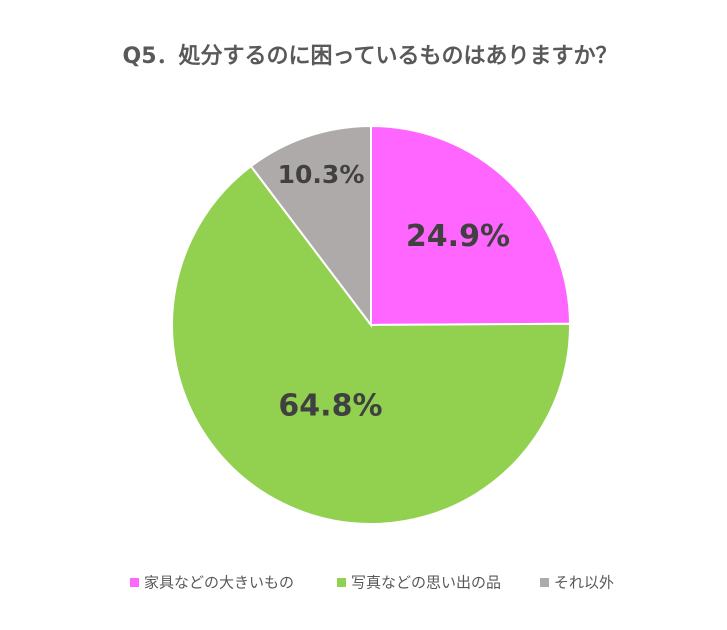 The image size is (727, 630). What do you see at coordinates (584, 583) in the screenshot?
I see `legend-label: それ以外` at bounding box center [584, 583].